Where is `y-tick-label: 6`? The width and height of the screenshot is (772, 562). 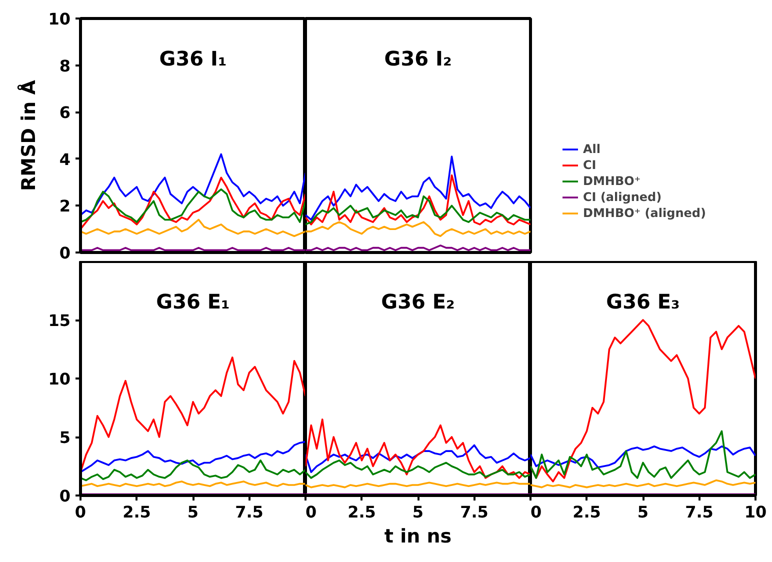 y-tick-label: 6 is located at coordinates (65, 112).